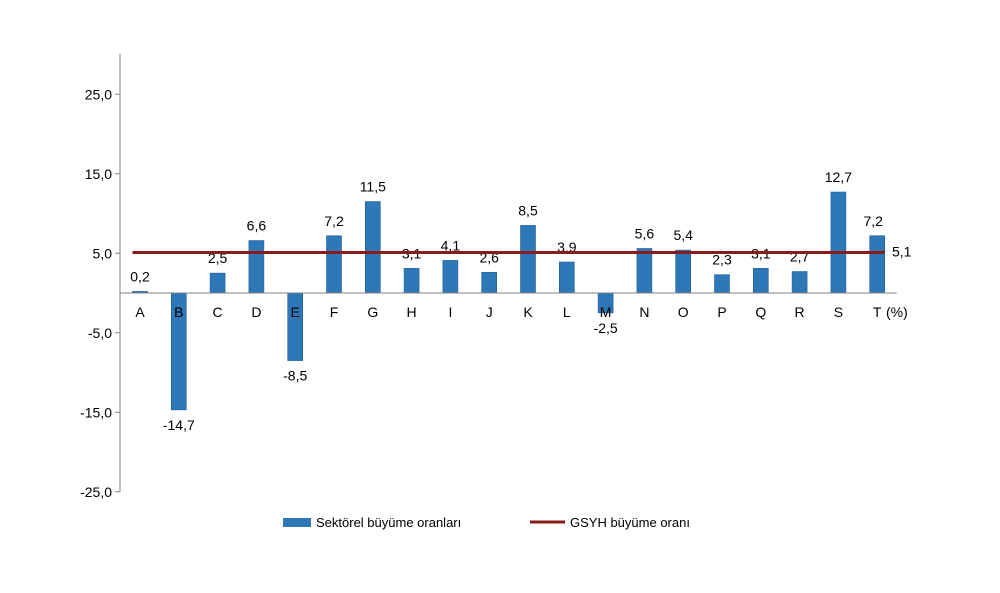 Image resolution: width=1000 pixels, height=593 pixels. What do you see at coordinates (721, 312) in the screenshot?
I see `x-category-label: P` at bounding box center [721, 312].